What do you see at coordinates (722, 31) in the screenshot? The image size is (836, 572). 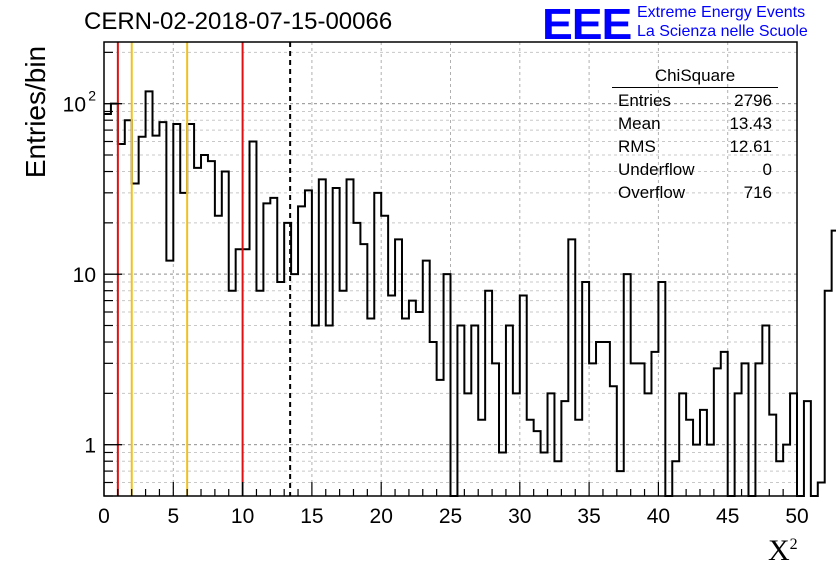 I see `logo-line-2: La Scienza nelle Scuole` at bounding box center [722, 31].